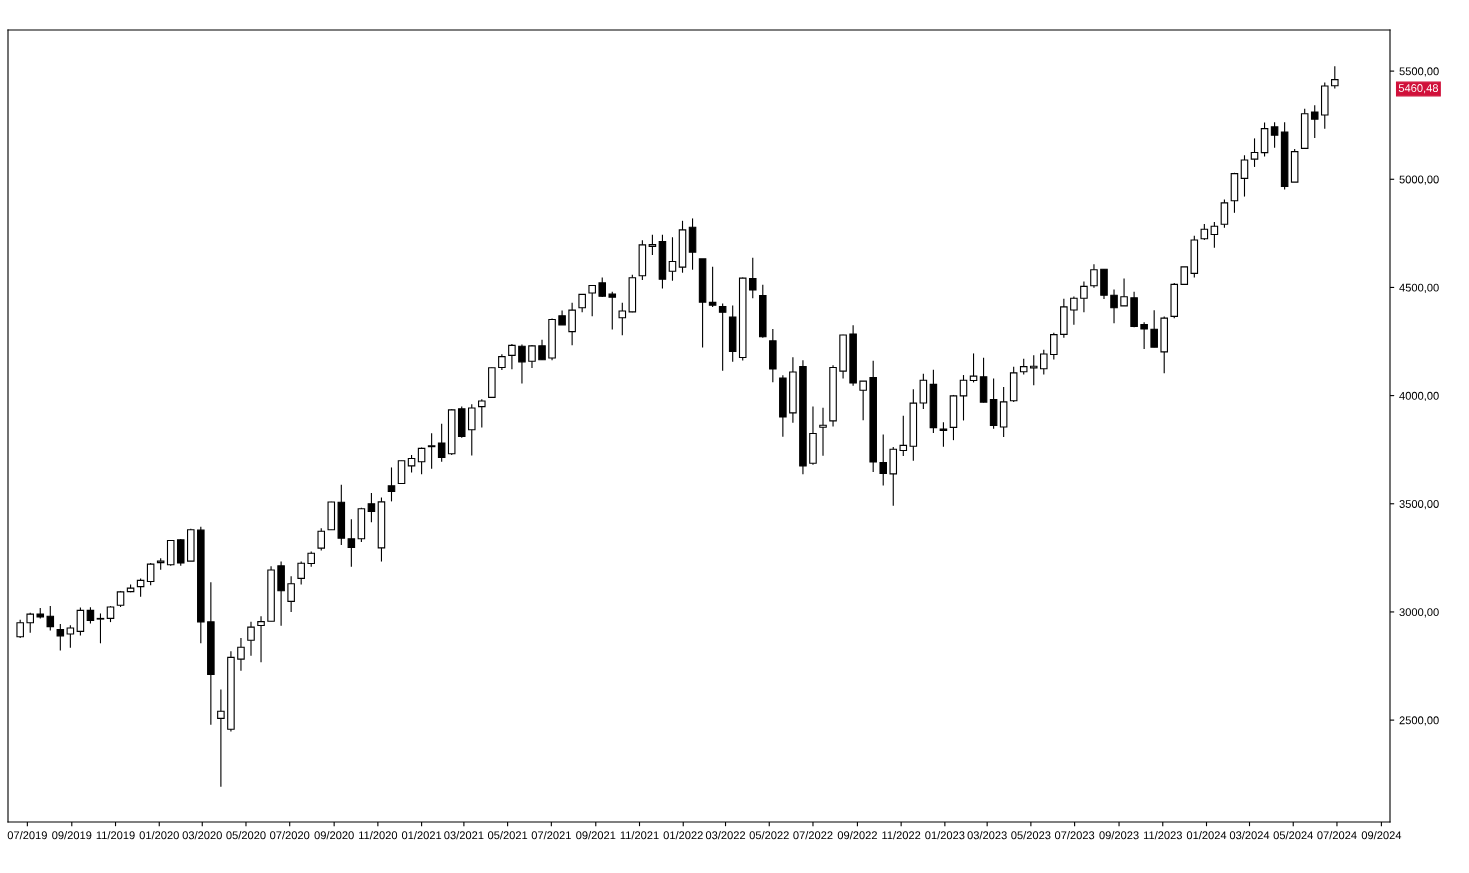  What do you see at coordinates (115, 835) in the screenshot?
I see `x-tick-label: 11/2019` at bounding box center [115, 835].